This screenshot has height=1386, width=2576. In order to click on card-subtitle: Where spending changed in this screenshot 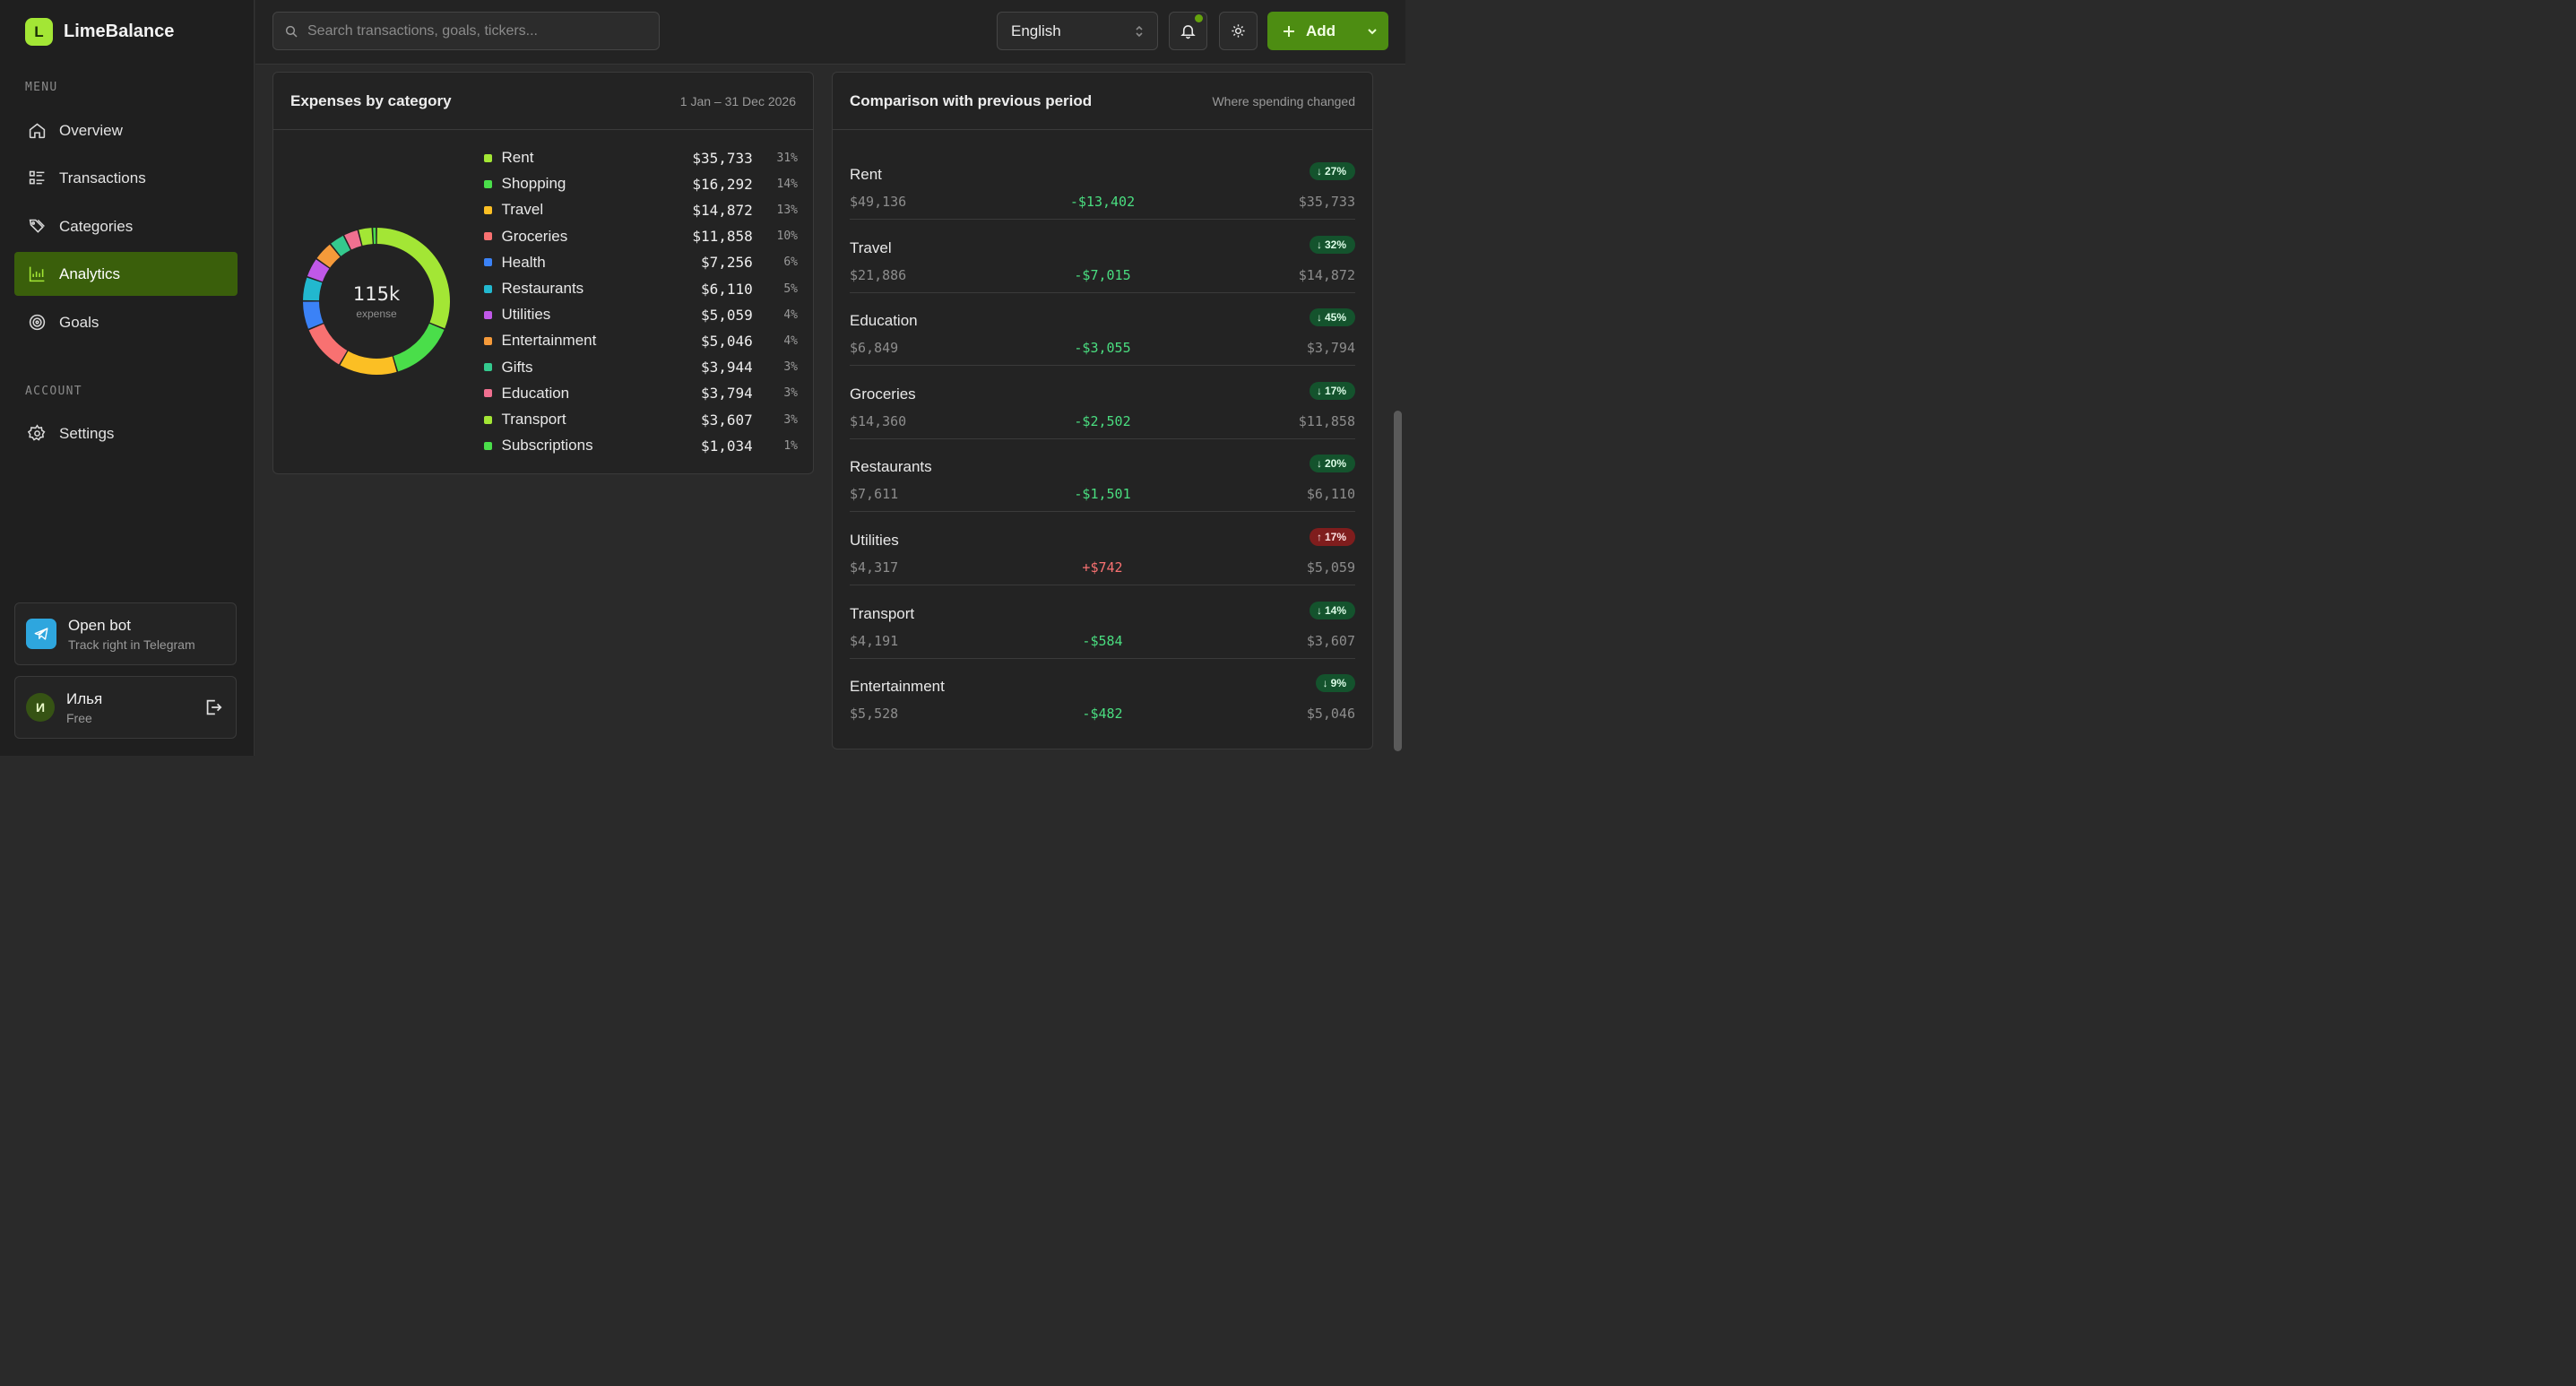, I will do `click(1283, 100)`.